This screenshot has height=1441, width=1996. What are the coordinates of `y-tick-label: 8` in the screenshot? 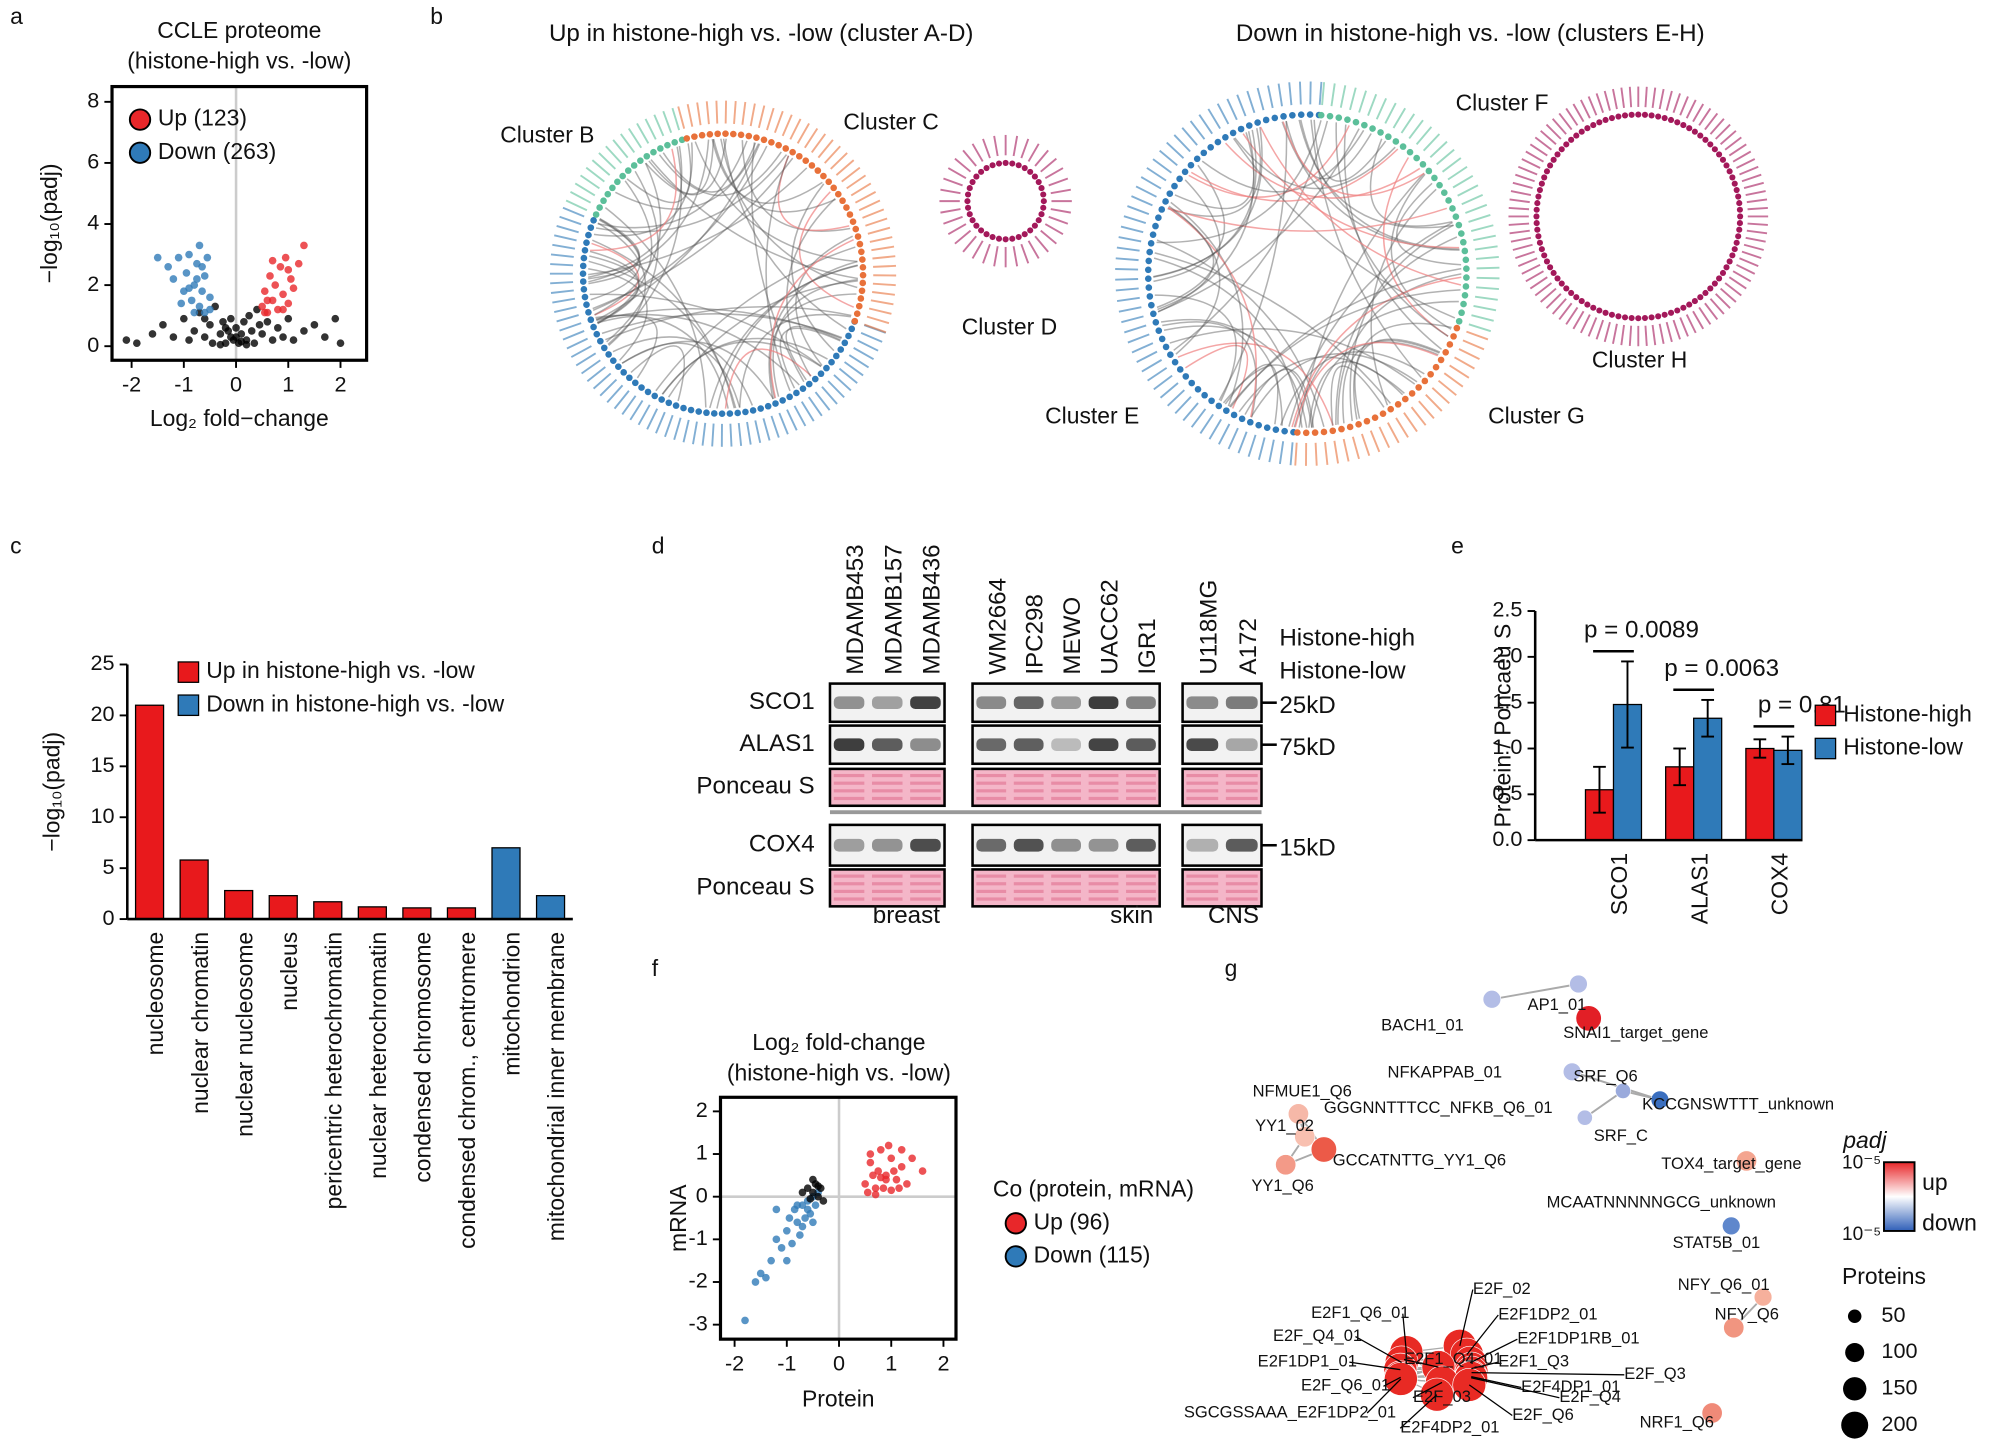 It's located at (93, 100).